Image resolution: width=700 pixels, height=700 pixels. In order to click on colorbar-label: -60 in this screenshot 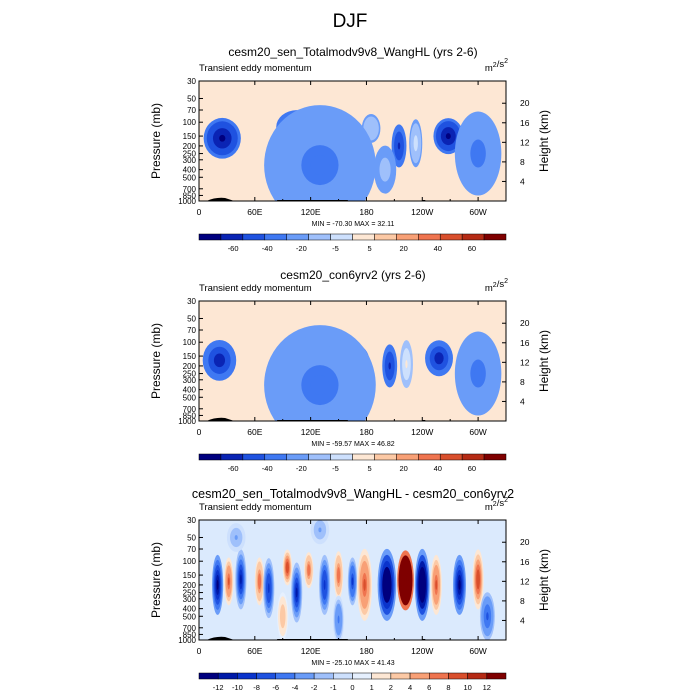, I will do `click(233, 248)`.